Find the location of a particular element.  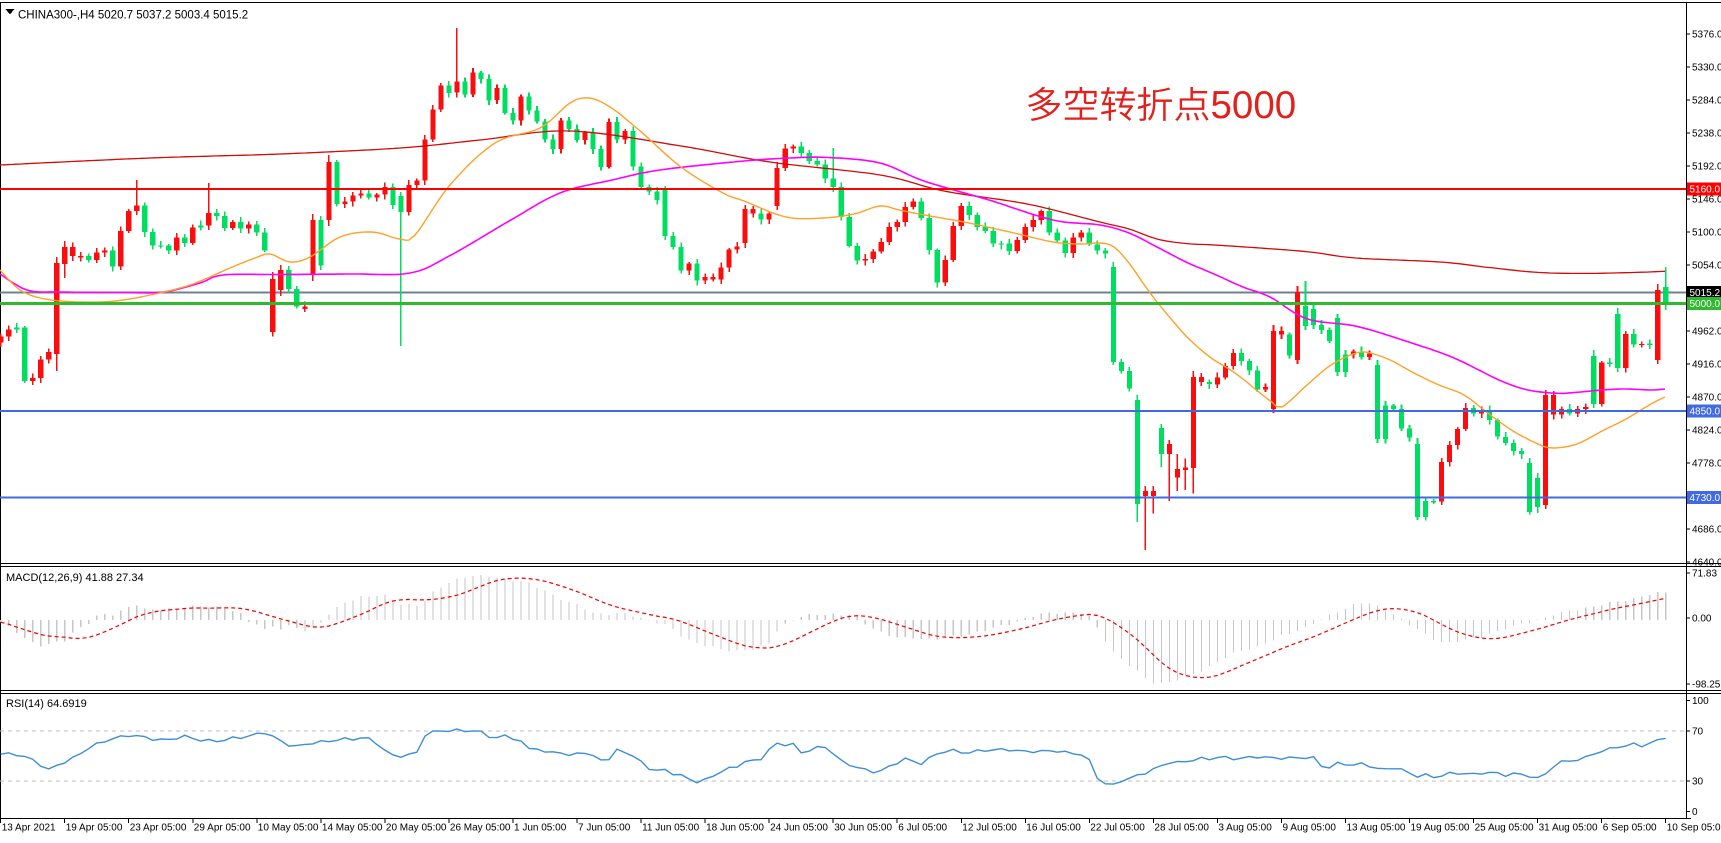

svg-text: 4962.0 is located at coordinates (1706, 332).